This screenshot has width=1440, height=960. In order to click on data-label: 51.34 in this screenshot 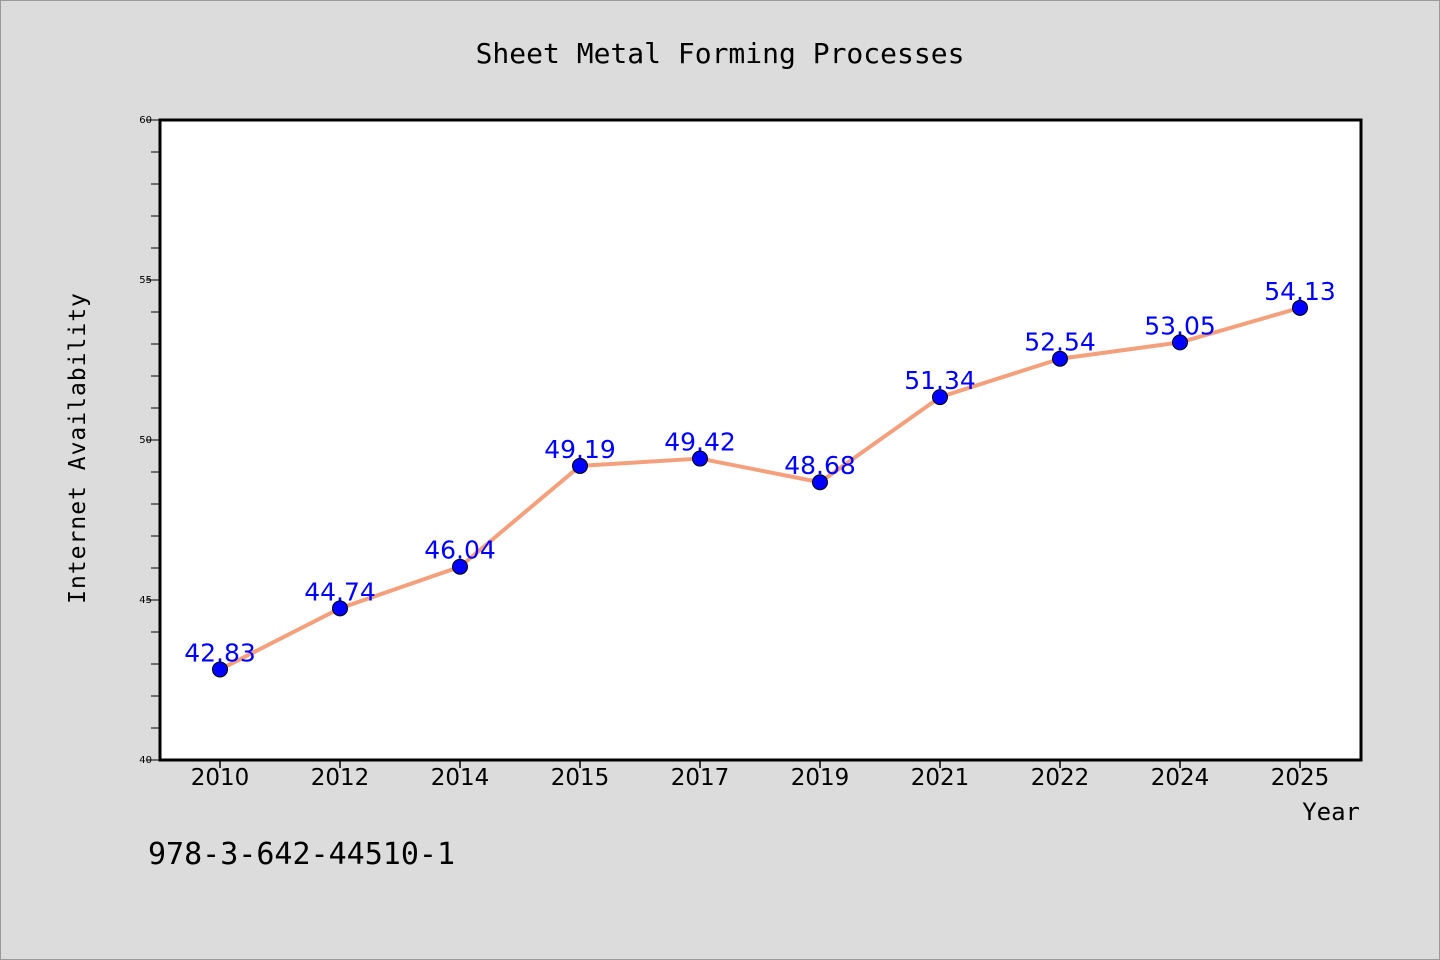, I will do `click(940, 380)`.